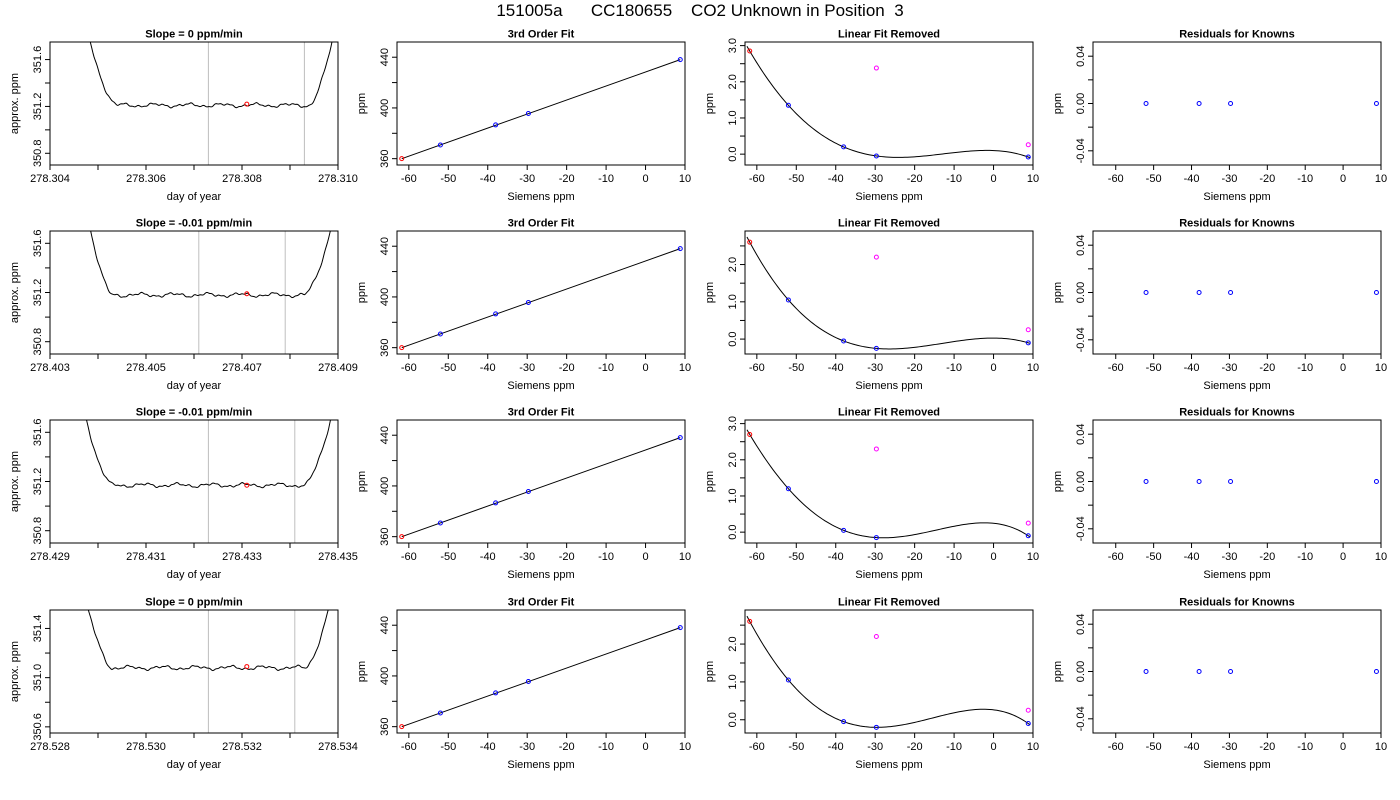 The width and height of the screenshot is (1400, 800). Describe the element at coordinates (38, 293) in the screenshot. I see `y-tick-label: 351.2` at that location.